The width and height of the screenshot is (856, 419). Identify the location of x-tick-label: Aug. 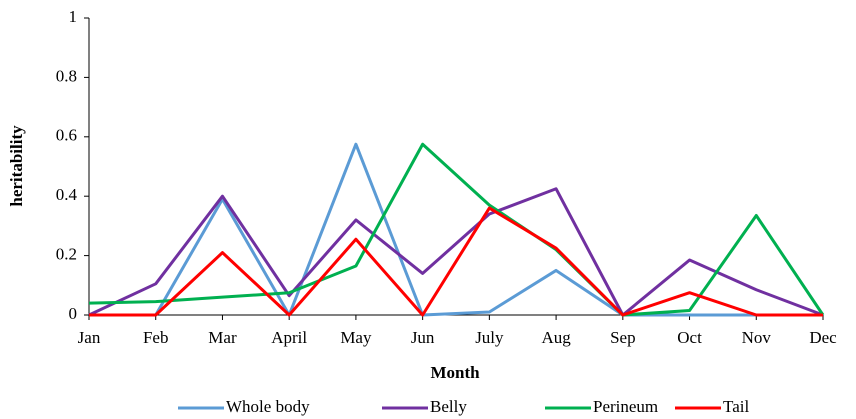
(556, 337).